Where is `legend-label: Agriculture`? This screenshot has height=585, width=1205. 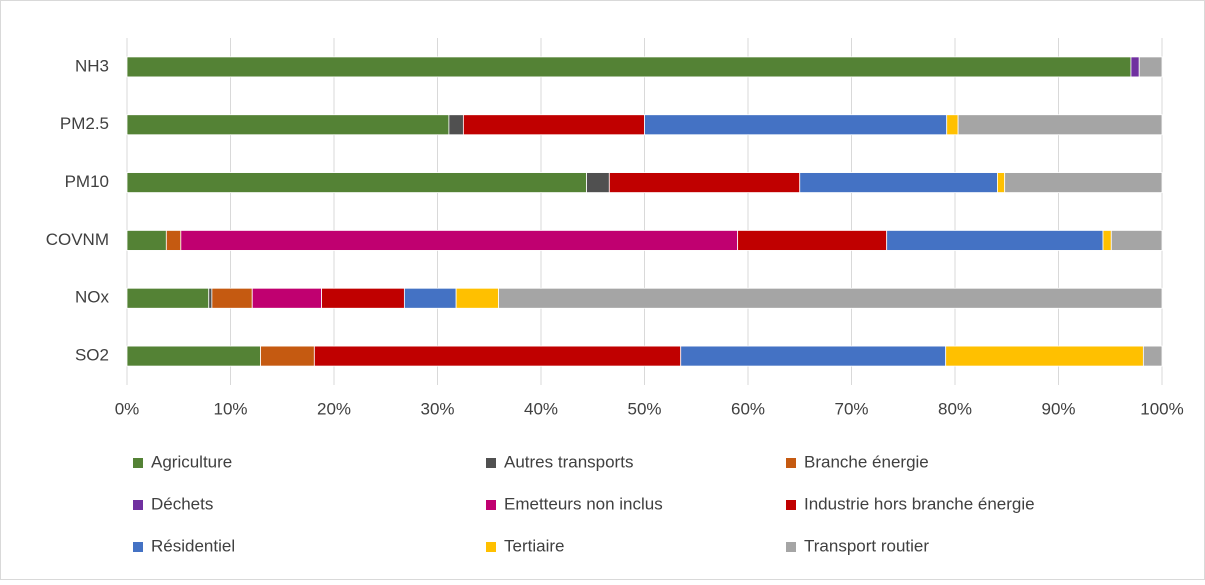 legend-label: Agriculture is located at coordinates (191, 461).